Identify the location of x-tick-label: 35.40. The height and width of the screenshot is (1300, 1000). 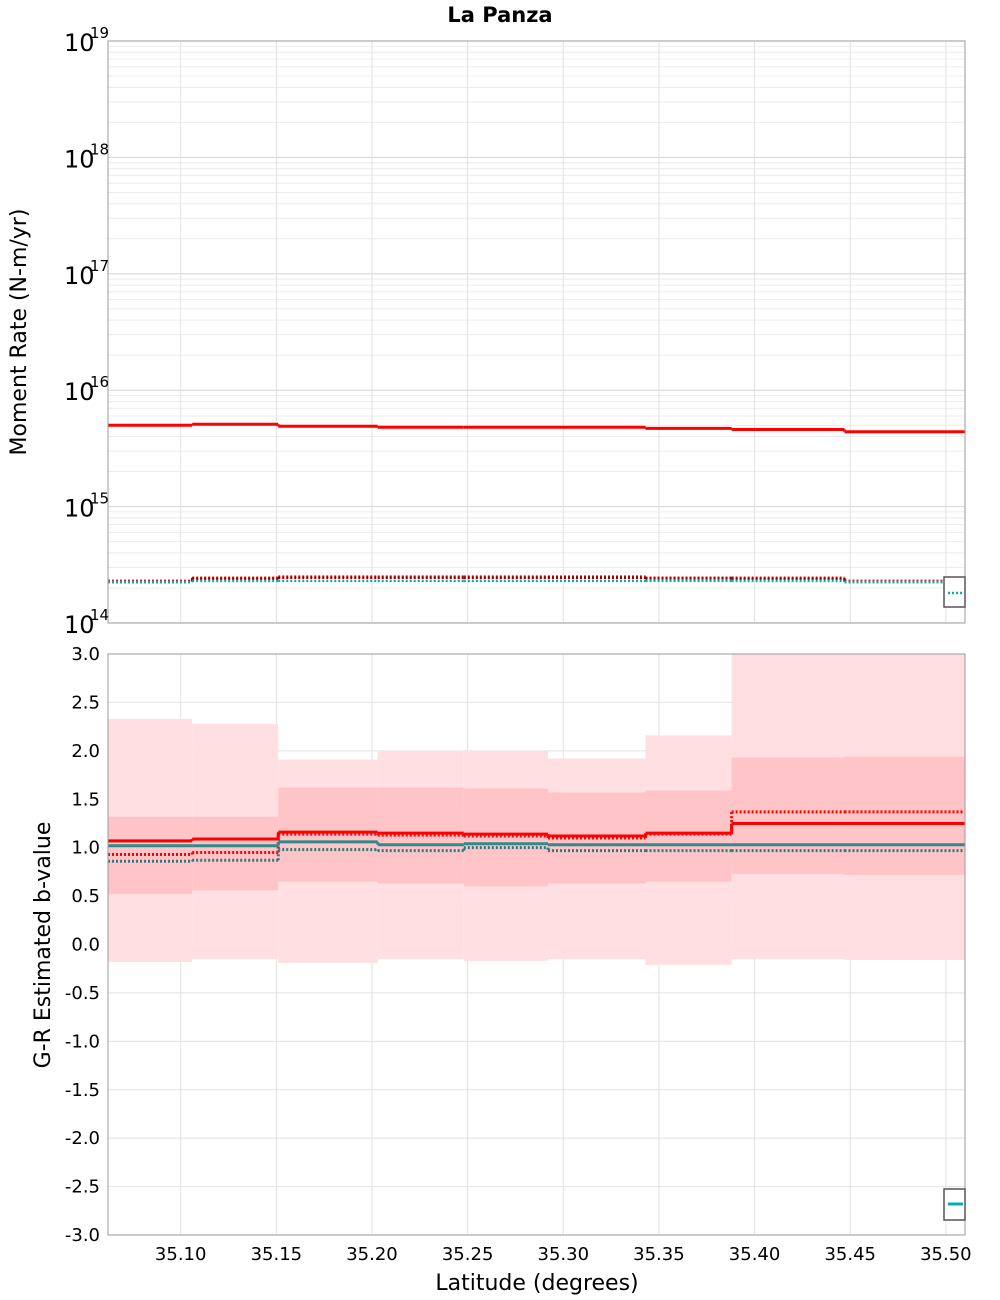
(755, 1254).